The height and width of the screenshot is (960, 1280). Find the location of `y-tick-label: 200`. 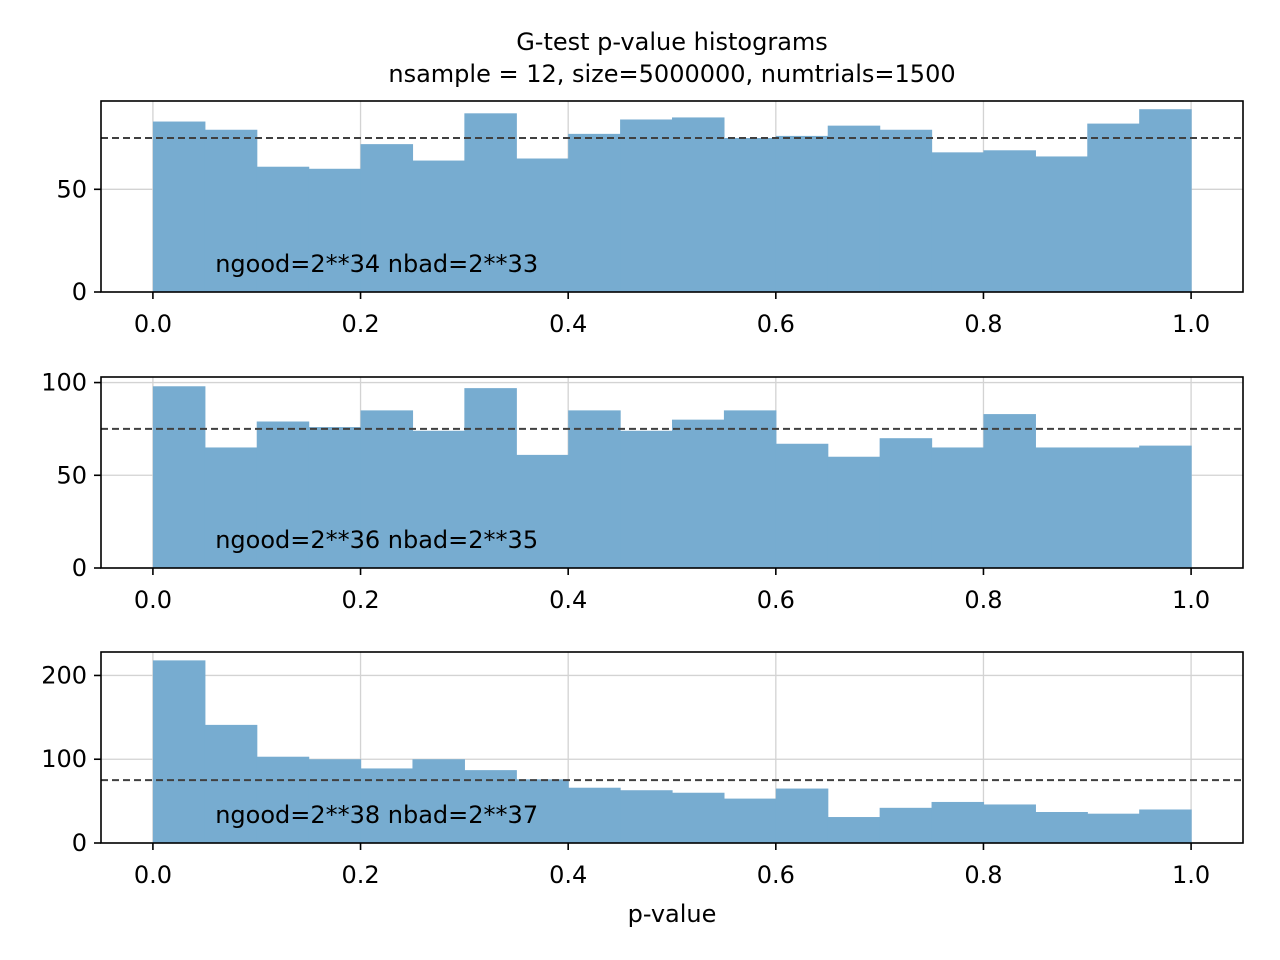

y-tick-label: 200 is located at coordinates (64, 675).